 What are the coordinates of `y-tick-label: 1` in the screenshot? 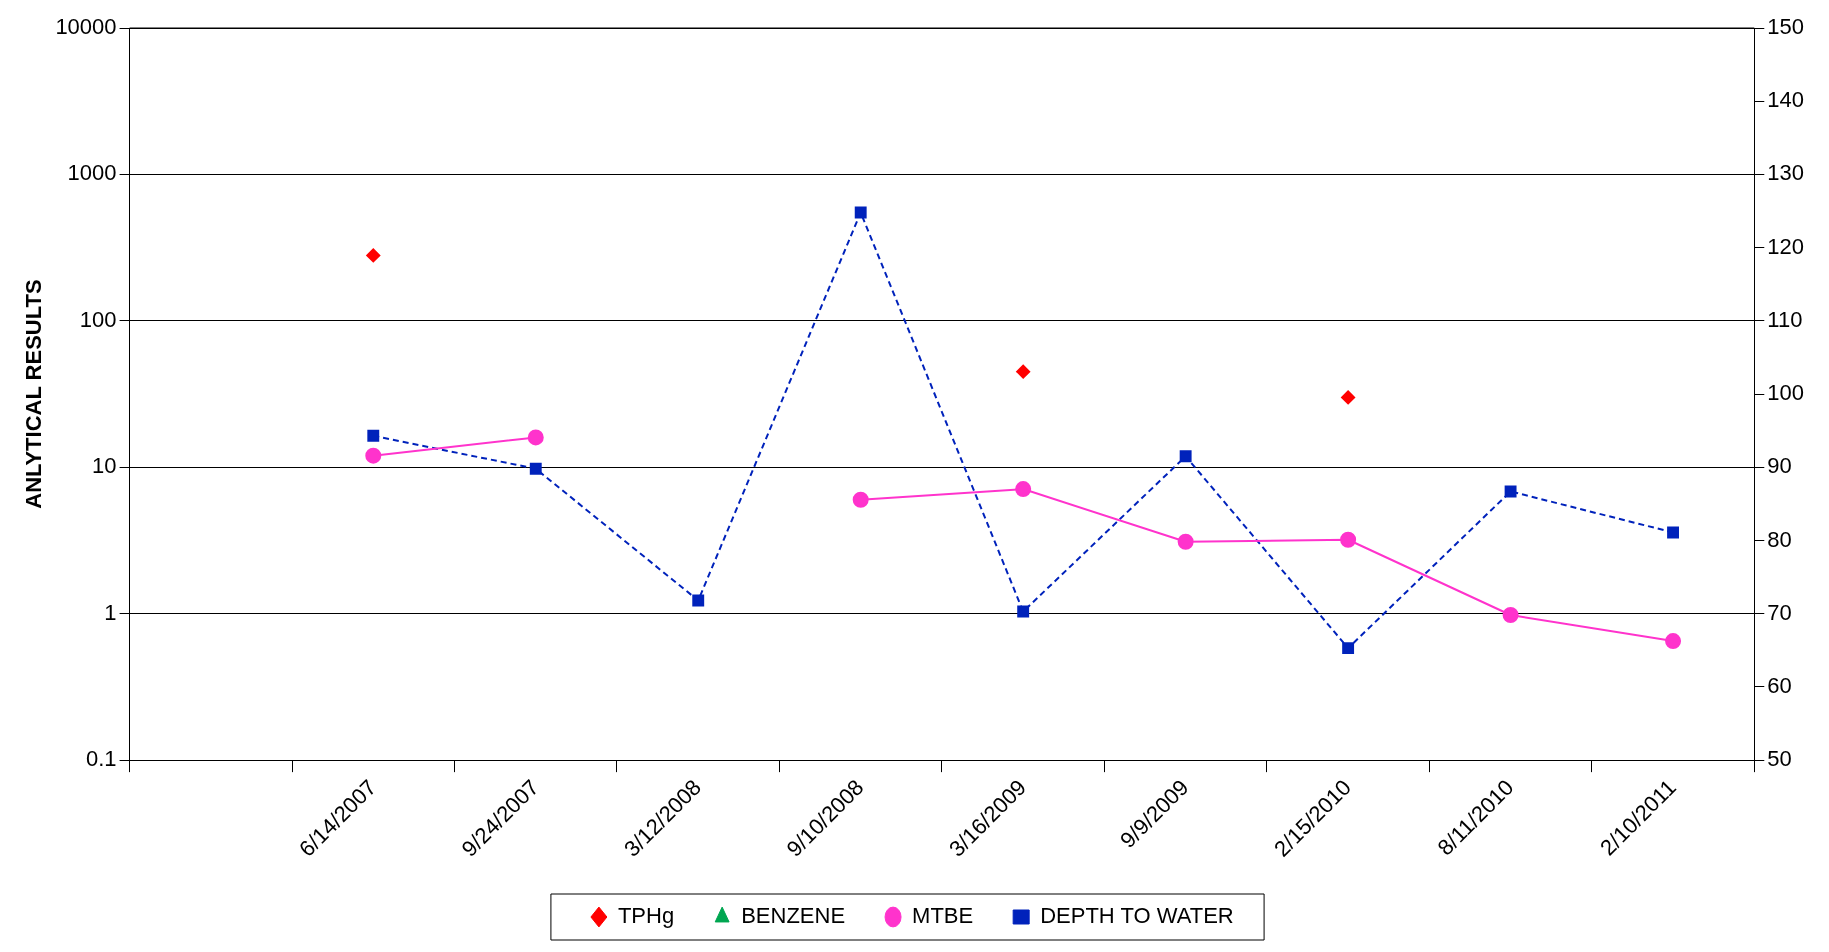 It's located at (110, 612).